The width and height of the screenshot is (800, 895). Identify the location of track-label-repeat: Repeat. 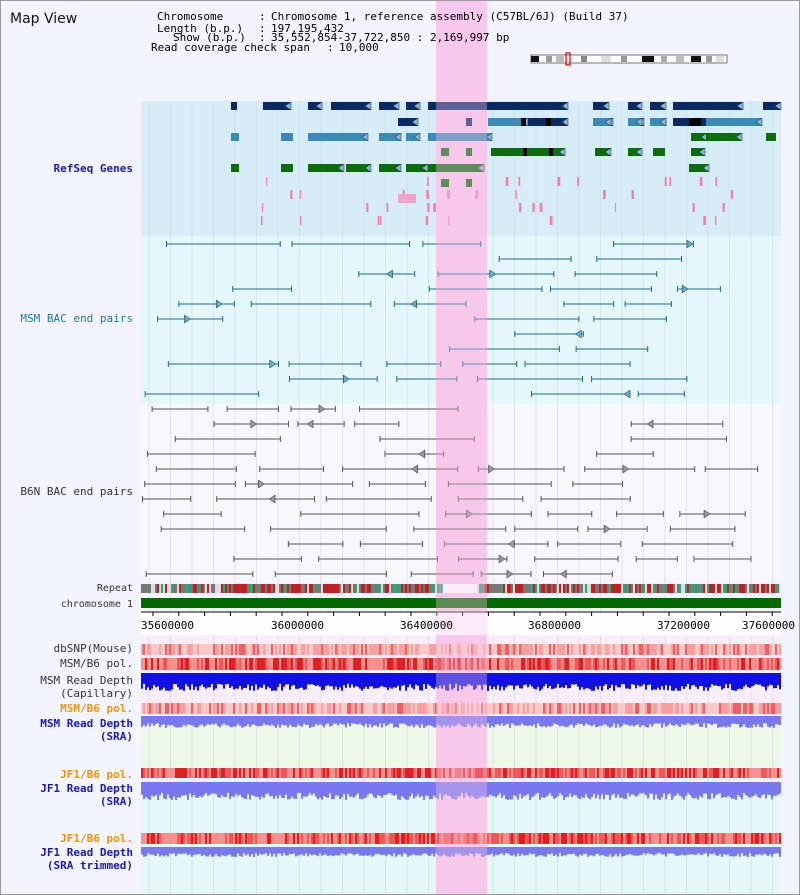
(114, 588).